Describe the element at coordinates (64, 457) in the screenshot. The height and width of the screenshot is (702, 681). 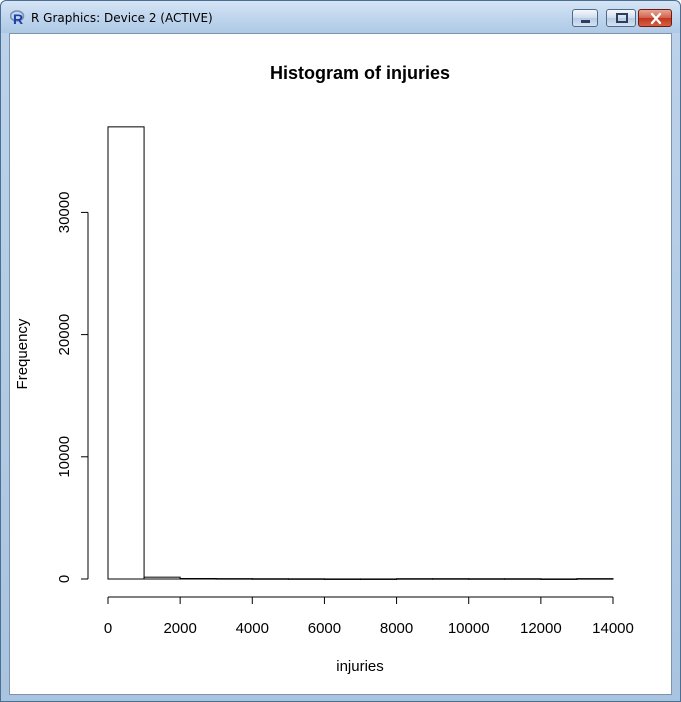
I see `y-tick-label: 10000` at that location.